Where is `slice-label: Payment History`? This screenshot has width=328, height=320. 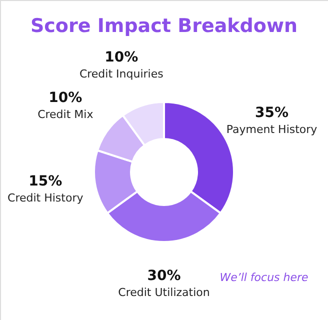
slice-label: Payment History is located at coordinates (272, 129).